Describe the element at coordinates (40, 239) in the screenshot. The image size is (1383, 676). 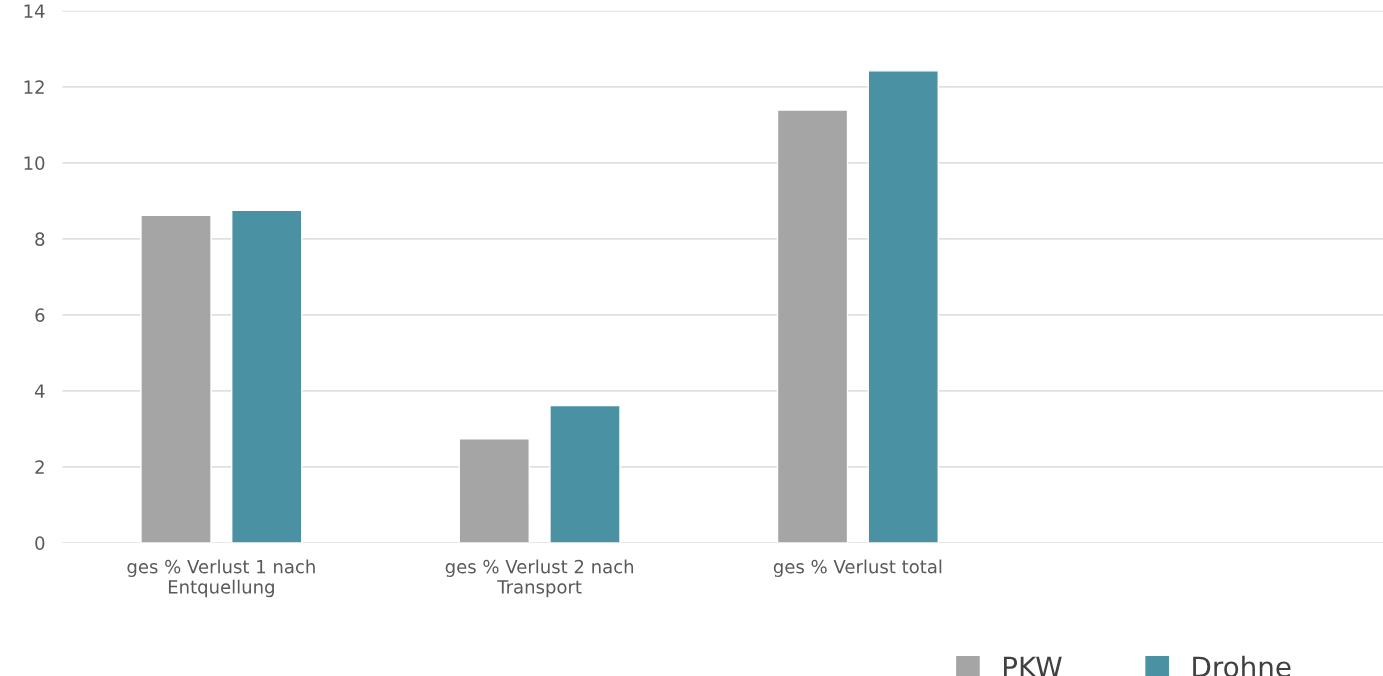
I see `y-tick-label: 8` at that location.